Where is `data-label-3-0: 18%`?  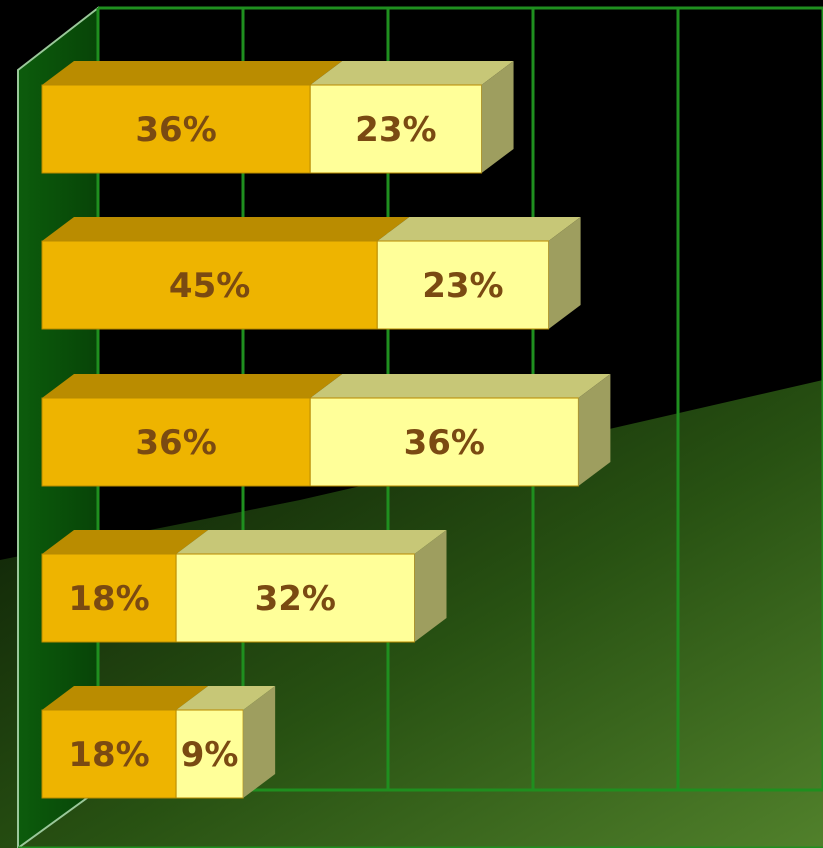
data-label-3-0: 18% is located at coordinates (108, 599).